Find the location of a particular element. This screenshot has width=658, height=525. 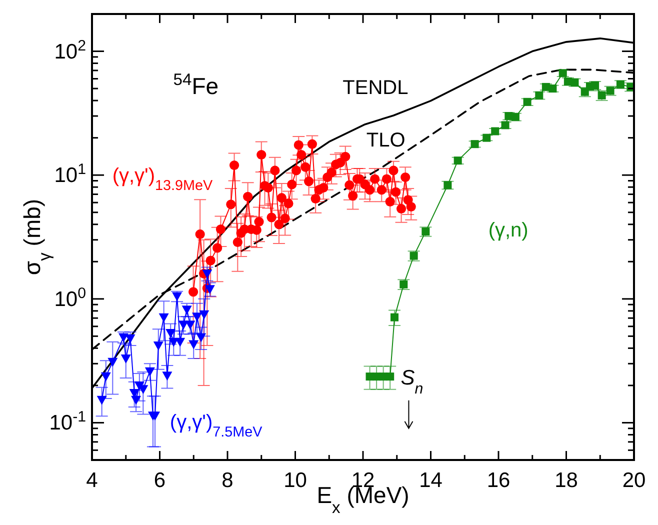

series-label: (γ,γ')$_{13.9MeV}$ is located at coordinates (163, 179).